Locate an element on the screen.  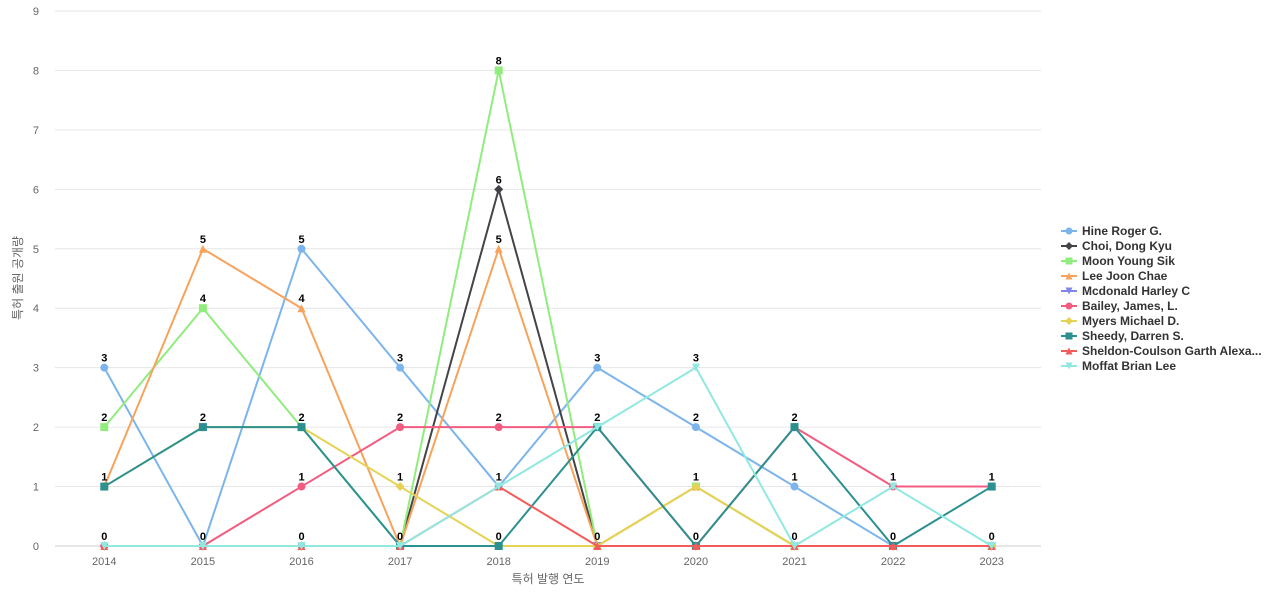
x-tick-label: 2015 is located at coordinates (203, 562).